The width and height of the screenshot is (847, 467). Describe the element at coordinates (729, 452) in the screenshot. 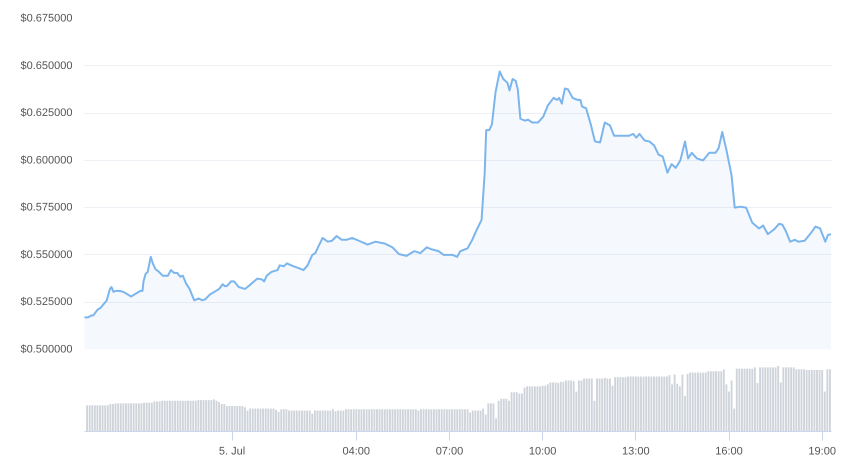

I see `x-tick-label: 16:00` at that location.